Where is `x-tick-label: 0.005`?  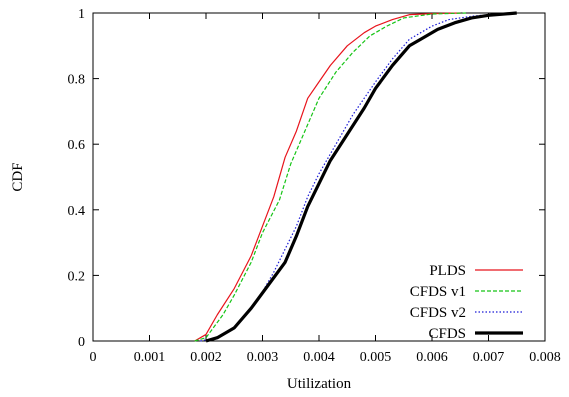
x-tick-label: 0.005 is located at coordinates (376, 357).